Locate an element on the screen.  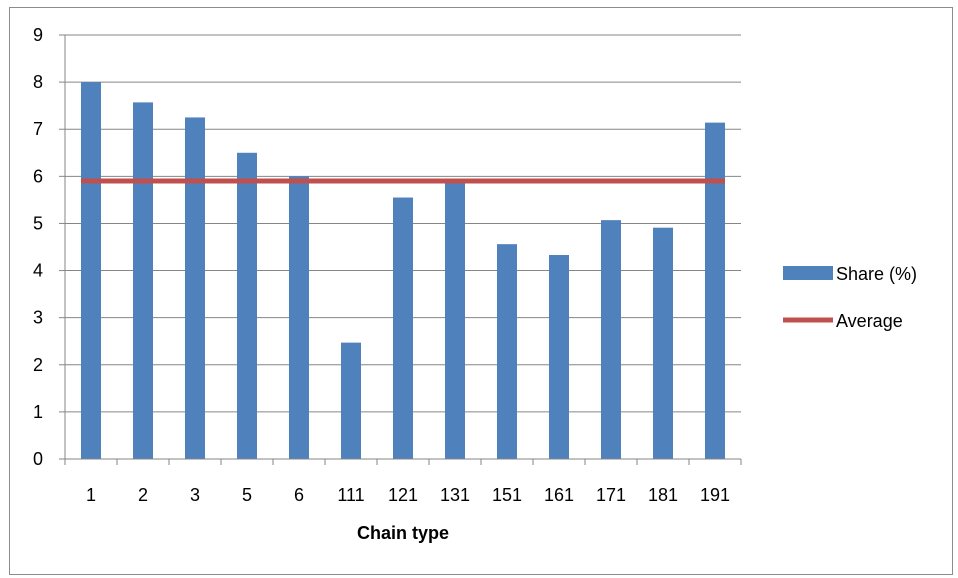
y-tick-label: 5 is located at coordinates (38, 223).